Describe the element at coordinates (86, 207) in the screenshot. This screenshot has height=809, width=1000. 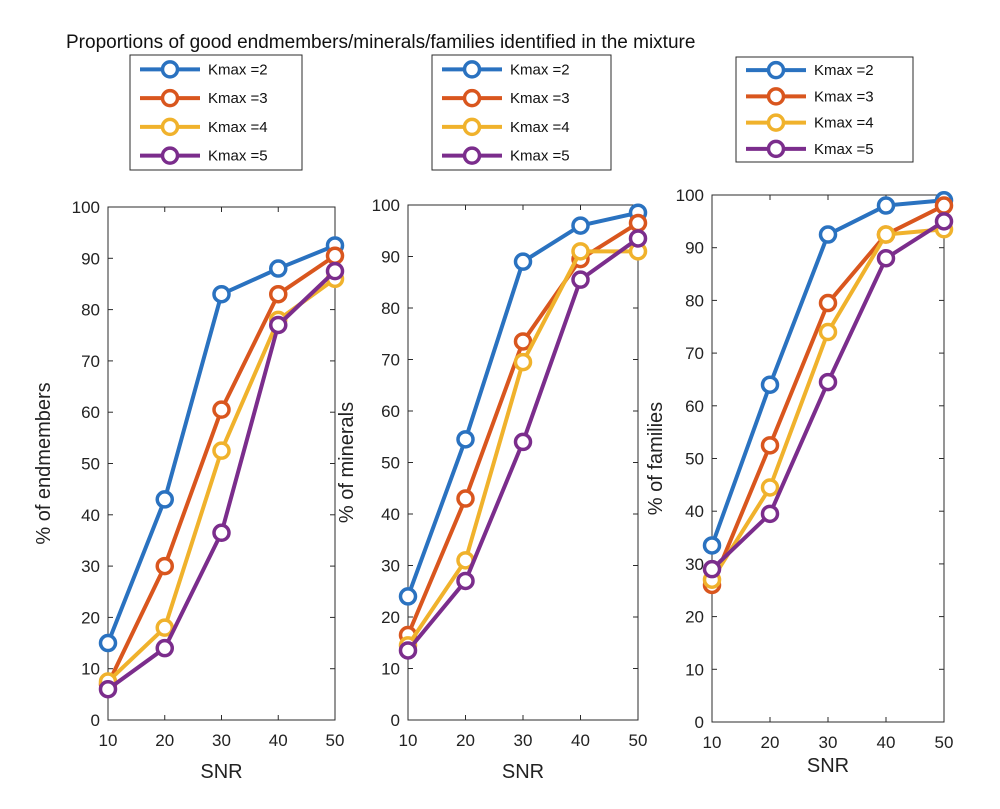
I see `y-tick-label: 100` at that location.